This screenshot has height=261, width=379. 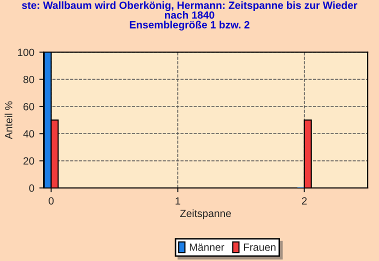 I want to click on y-tick-label: 80, so click(x=28, y=80).